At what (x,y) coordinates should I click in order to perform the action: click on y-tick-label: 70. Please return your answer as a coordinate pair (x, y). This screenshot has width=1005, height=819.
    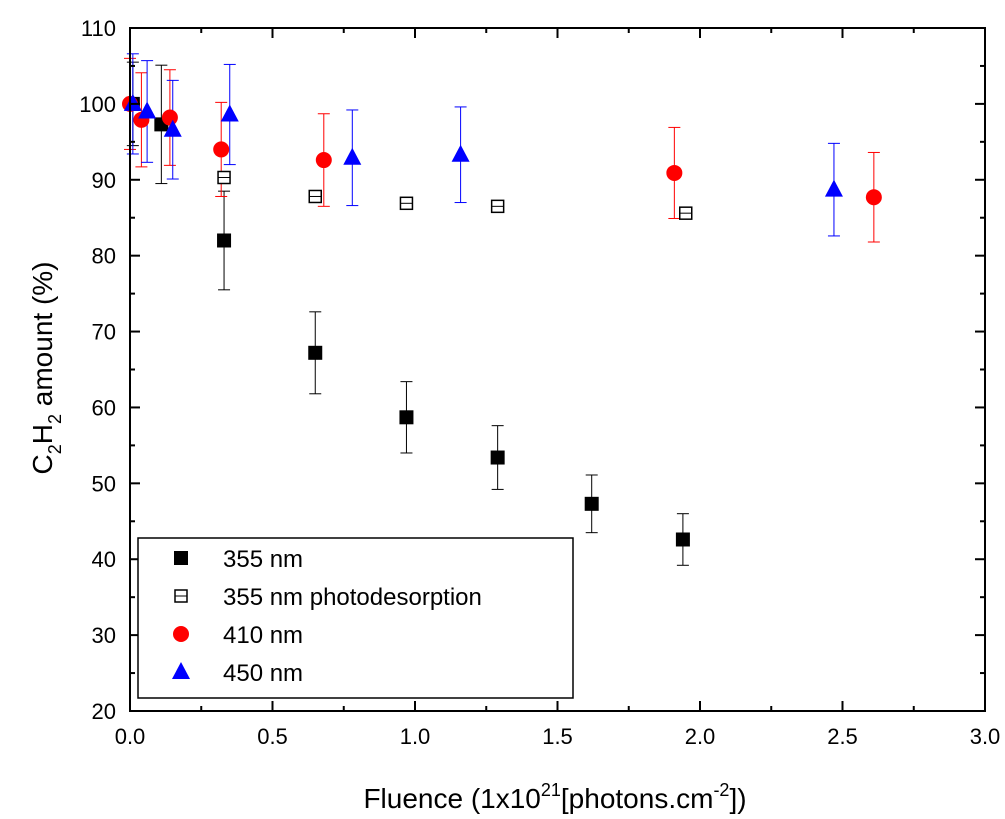
    Looking at the image, I should click on (104, 332).